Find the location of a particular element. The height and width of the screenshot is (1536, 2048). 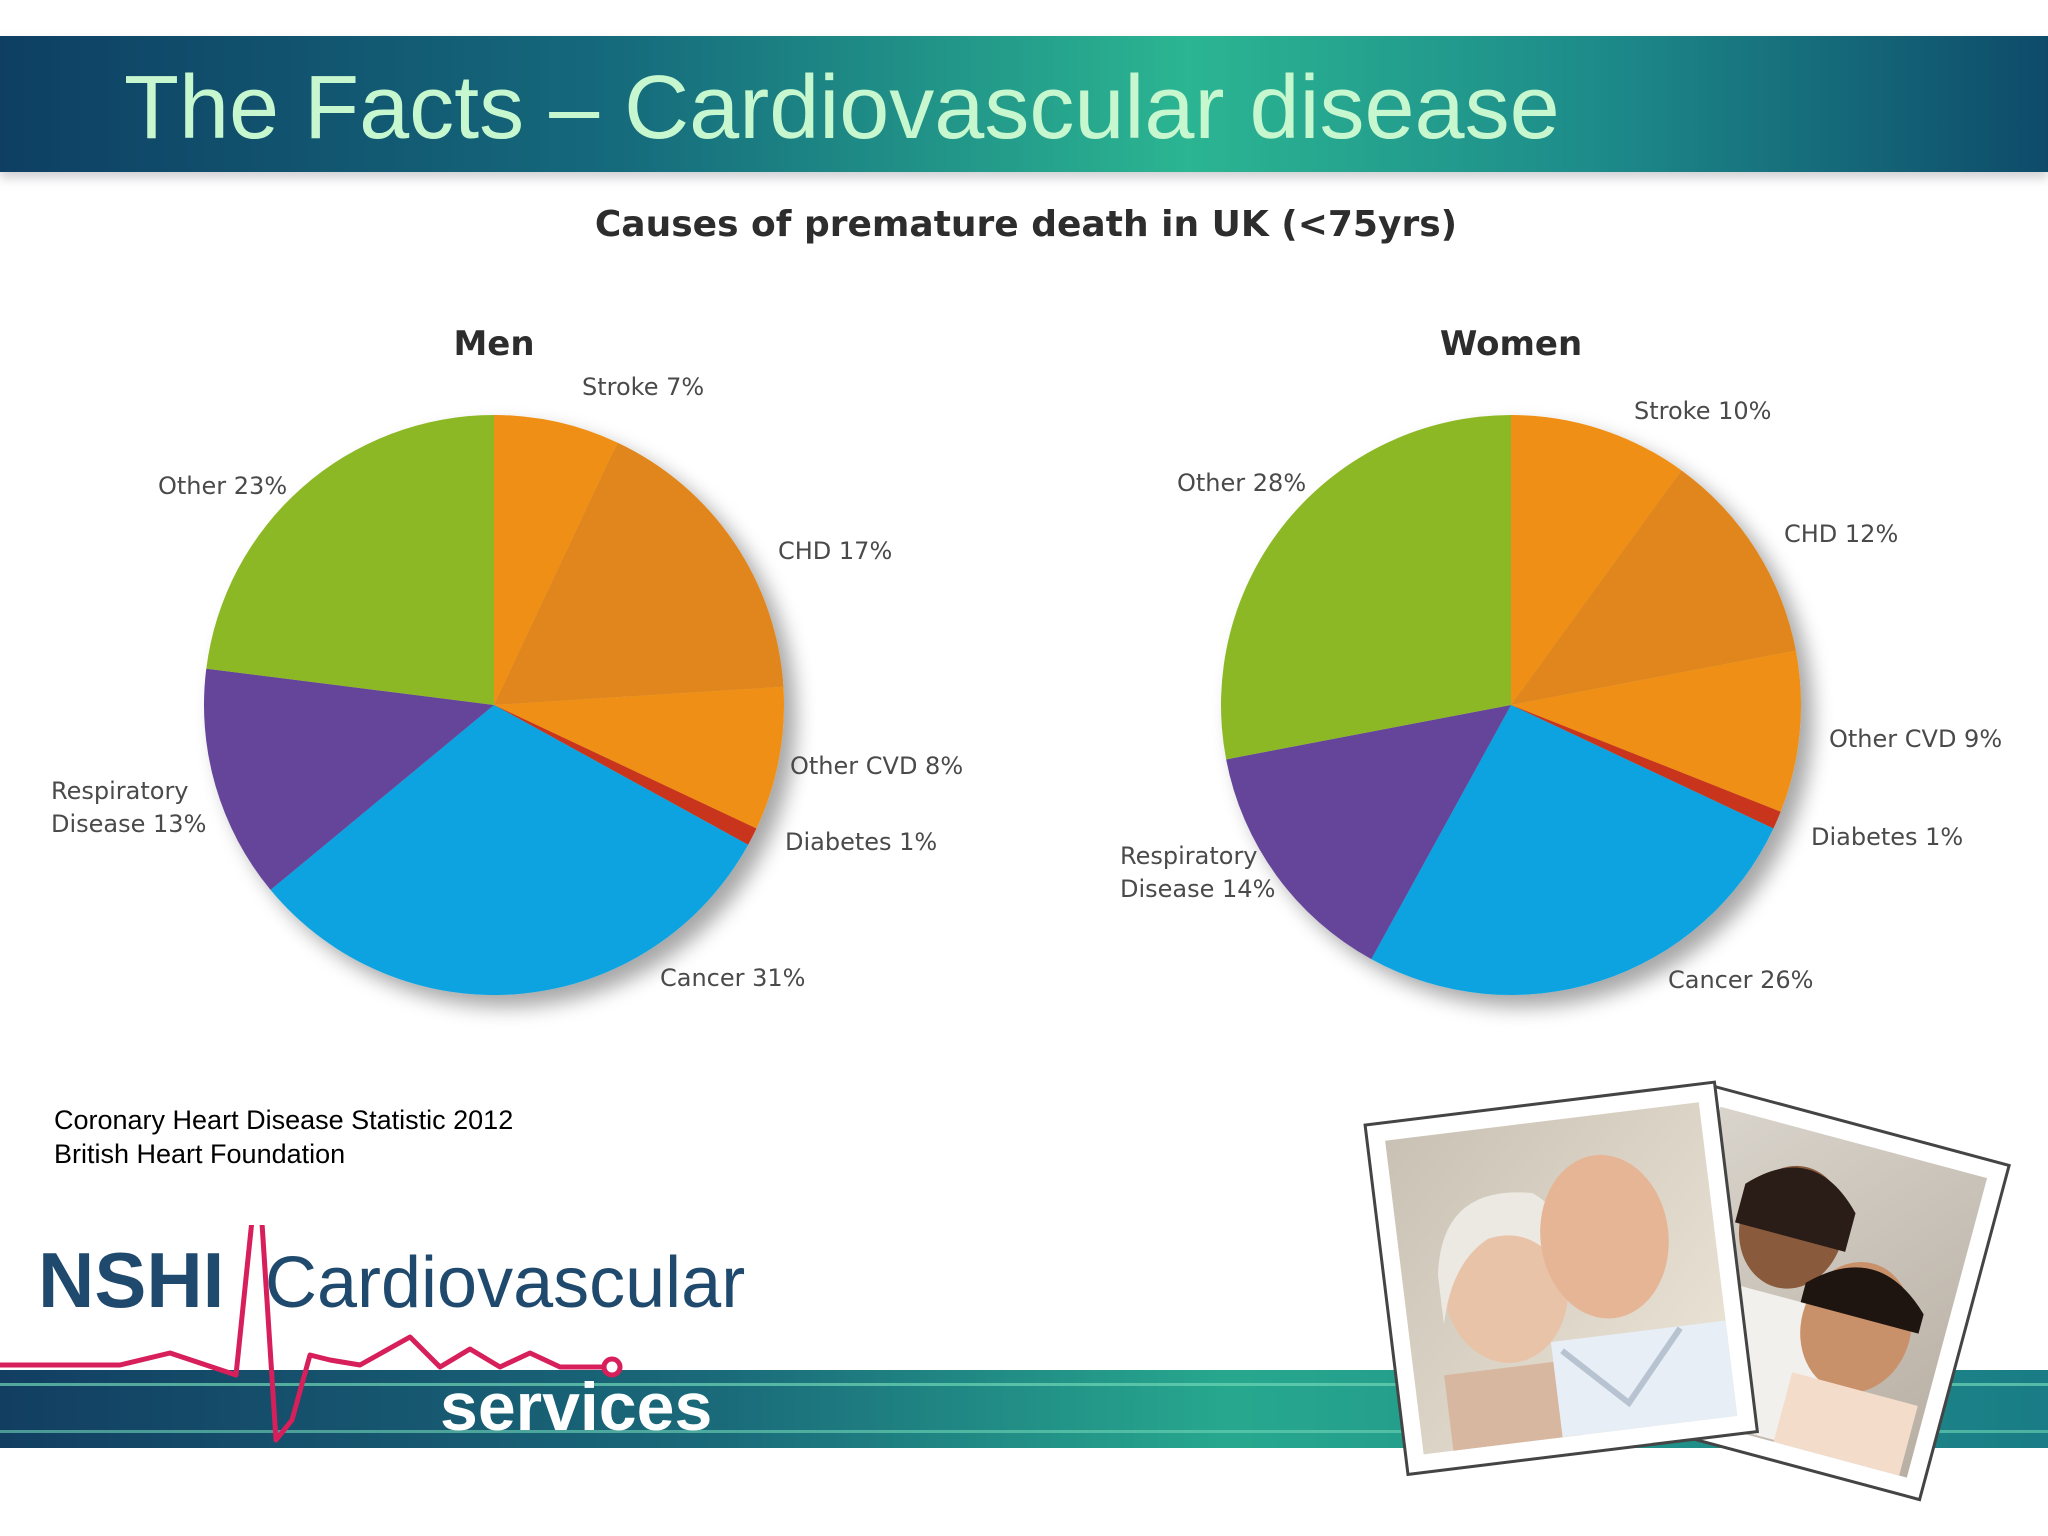

pie-label-other-cvd: Other CVD 8% is located at coordinates (876, 766).